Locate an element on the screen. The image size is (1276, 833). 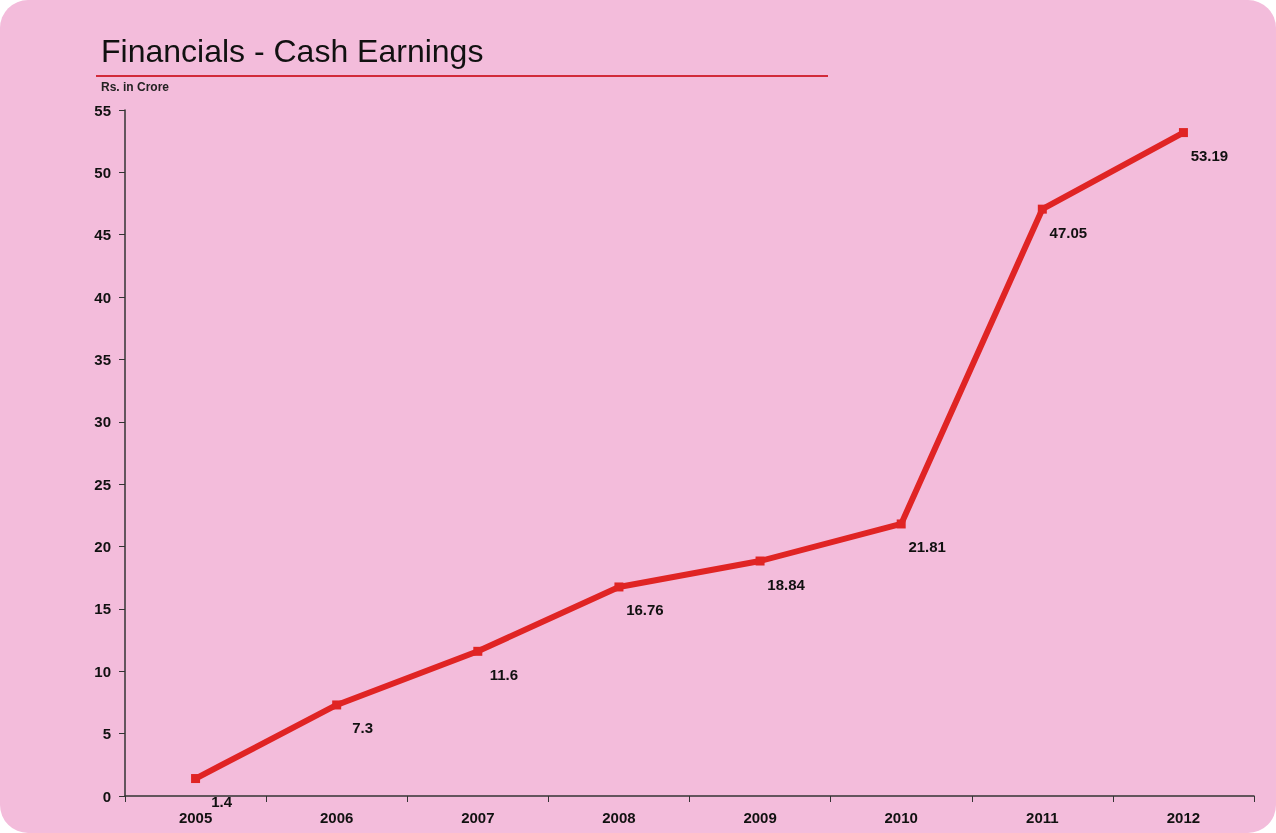
y-tick-label: 20 is located at coordinates (102, 547).